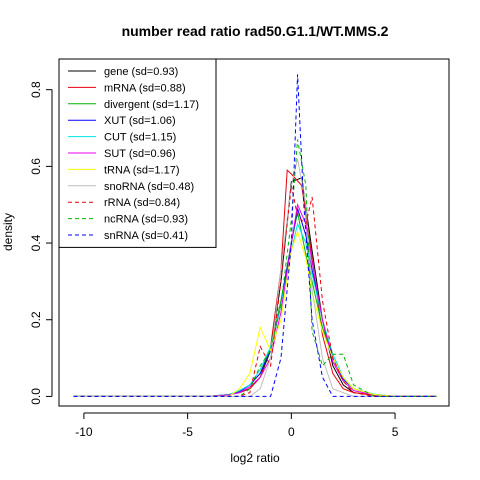  What do you see at coordinates (146, 236) in the screenshot?
I see `legend-label: snRNA (sd=0.41)` at bounding box center [146, 236].